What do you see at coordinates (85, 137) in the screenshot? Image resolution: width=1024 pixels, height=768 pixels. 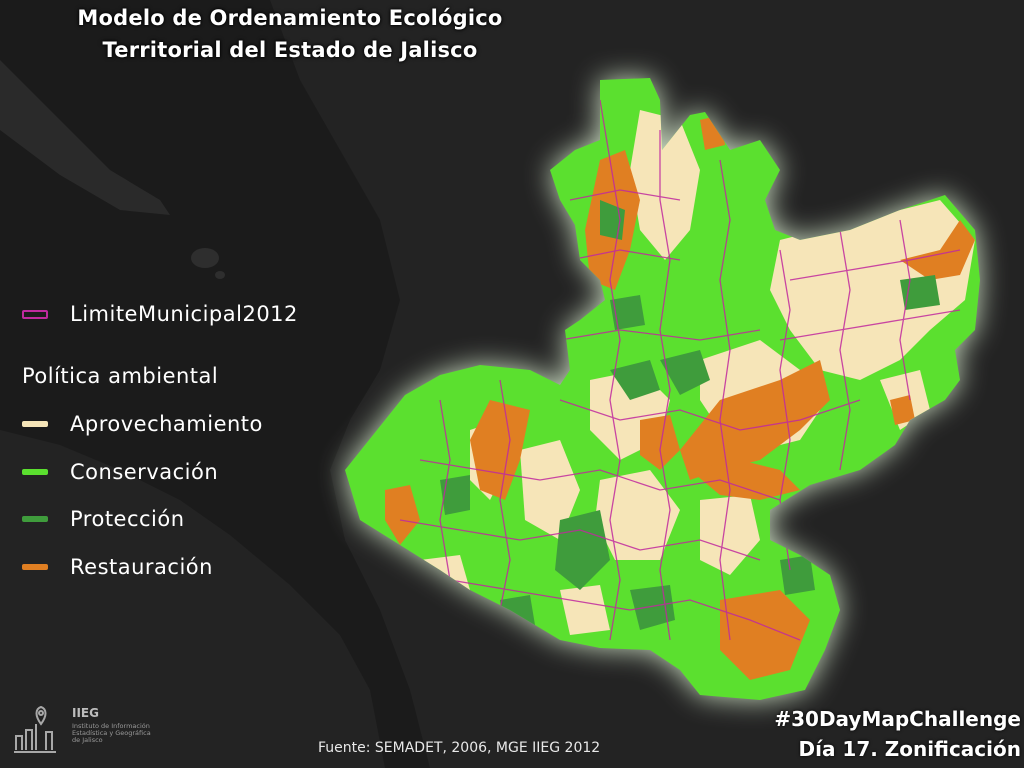 I see `baja-peninsula` at bounding box center [85, 137].